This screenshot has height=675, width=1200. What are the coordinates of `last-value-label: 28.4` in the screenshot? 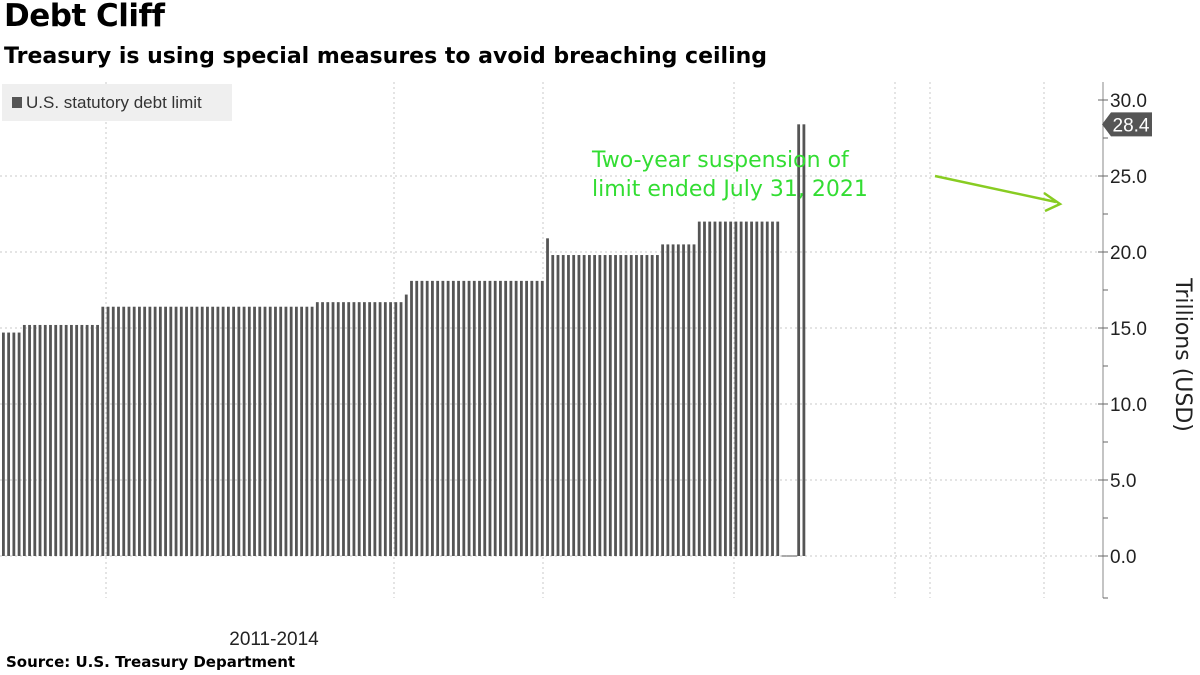 It's located at (1131, 125).